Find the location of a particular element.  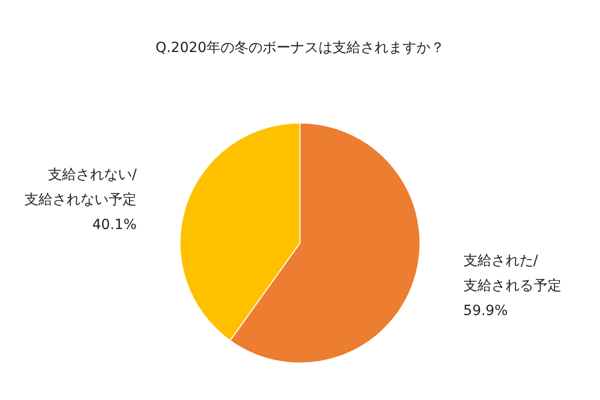

slice-label: 支給されない/支給されない予定 is located at coordinates (80, 187).